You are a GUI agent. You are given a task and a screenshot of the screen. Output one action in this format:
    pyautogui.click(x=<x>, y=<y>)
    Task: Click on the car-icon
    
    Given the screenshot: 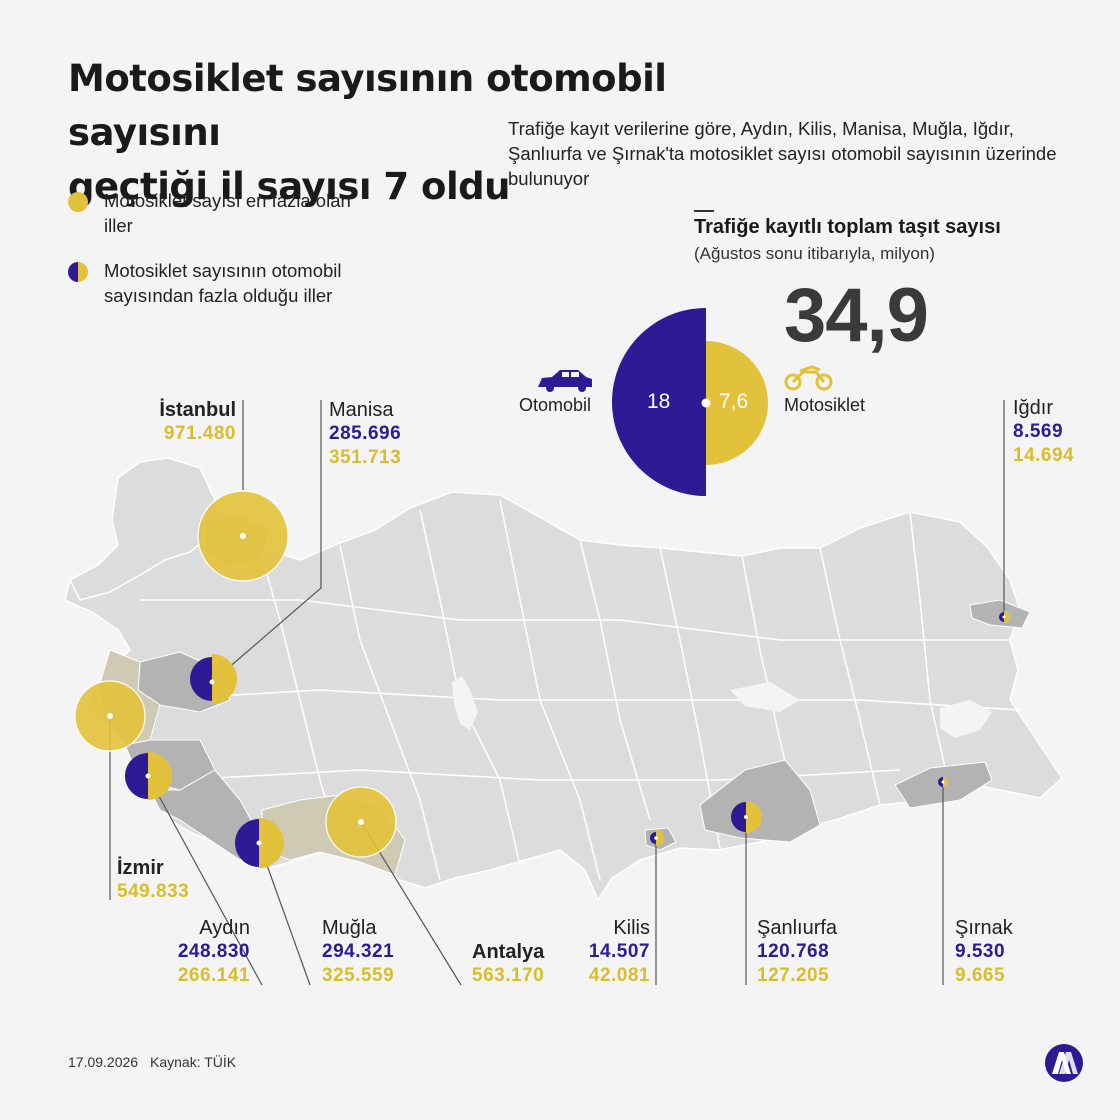 What is the action you would take?
    pyautogui.click(x=565, y=381)
    